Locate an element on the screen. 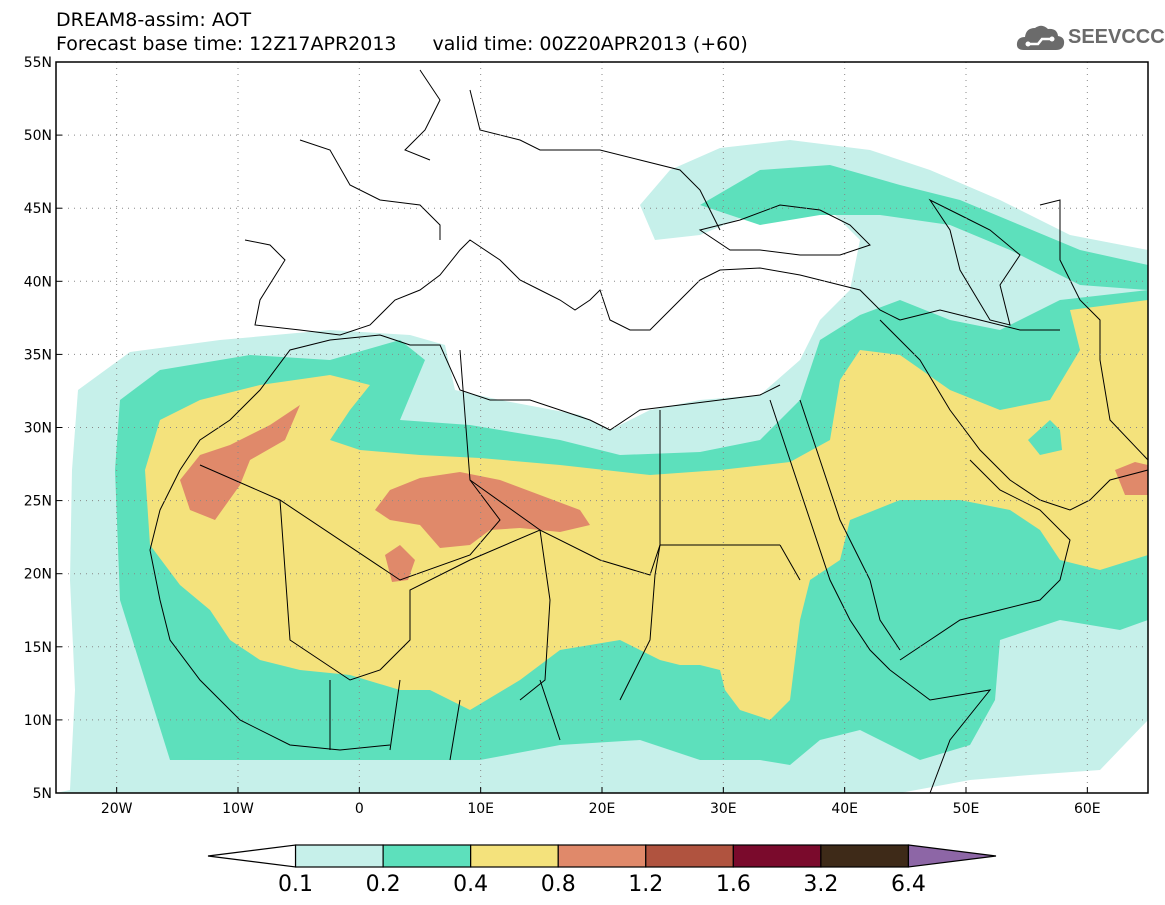 Image resolution: width=1165 pixels, height=905 pixels. colorbar-label: 0.4 is located at coordinates (470, 884).